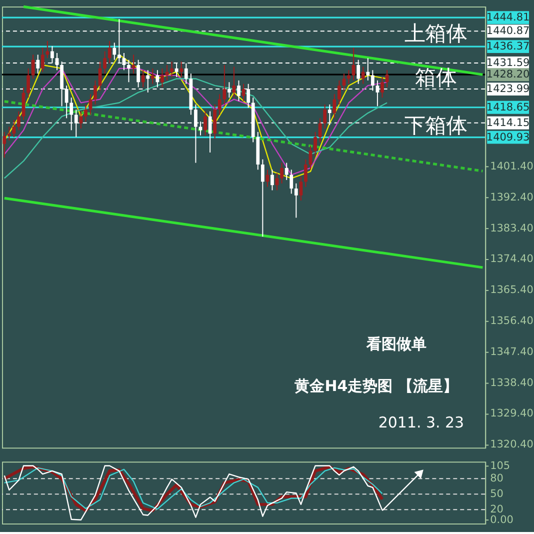 The width and height of the screenshot is (534, 534). What do you see at coordinates (436, 33) in the screenshot?
I see `annotation: 上箱体` at bounding box center [436, 33].